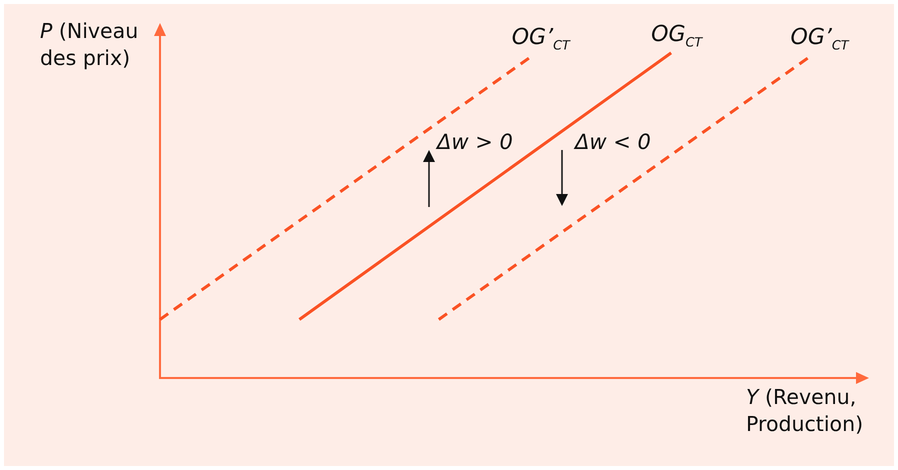  I want to click on annotation: Δw > 0, so click(475, 142).